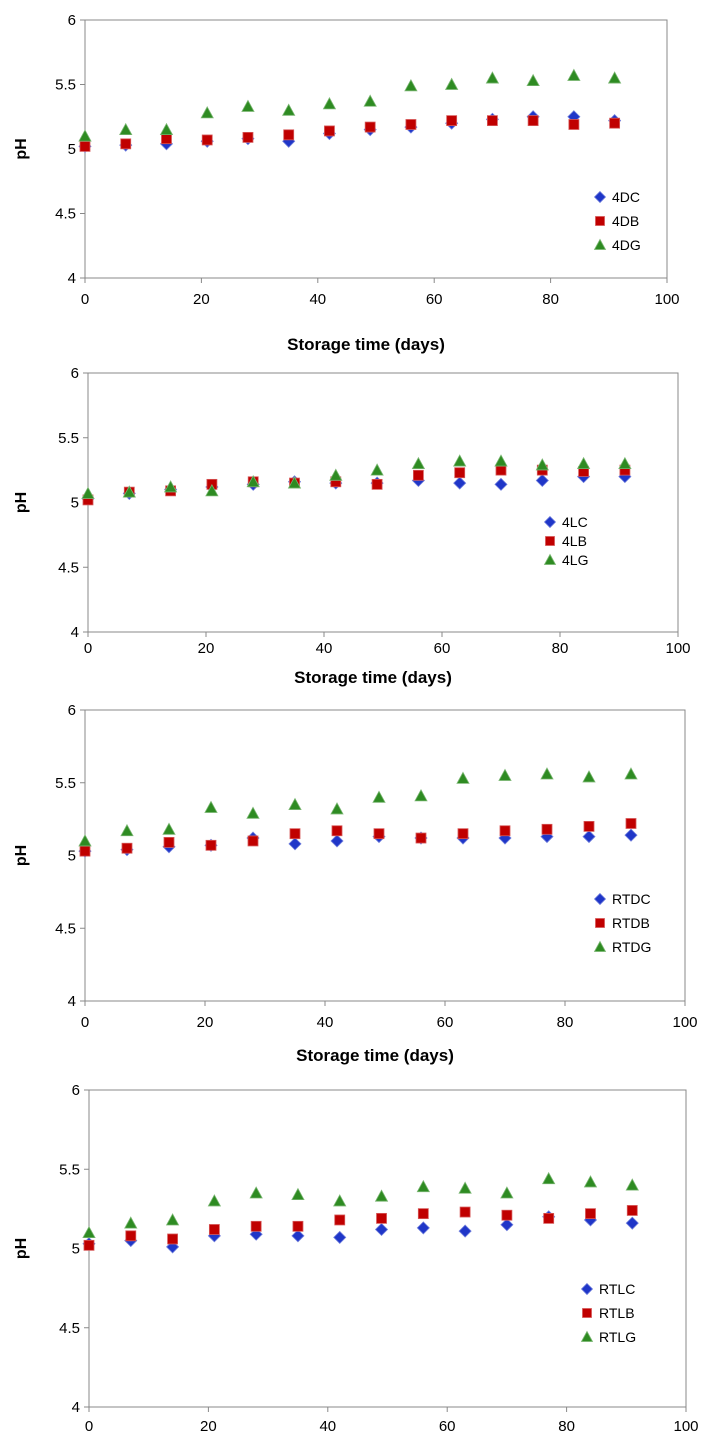  I want to click on legend-item: 4DC, so click(616, 197).